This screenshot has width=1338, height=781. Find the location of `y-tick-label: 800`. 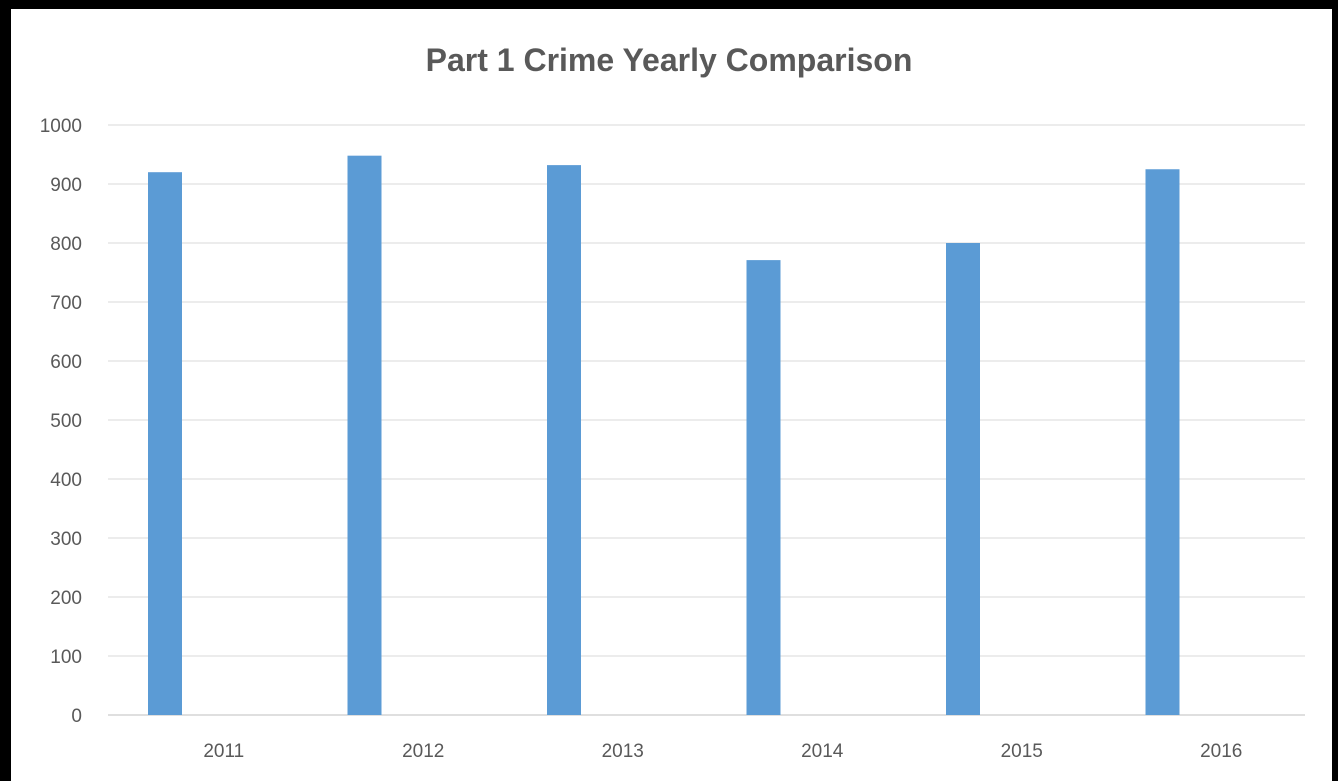

y-tick-label: 800 is located at coordinates (66, 244).